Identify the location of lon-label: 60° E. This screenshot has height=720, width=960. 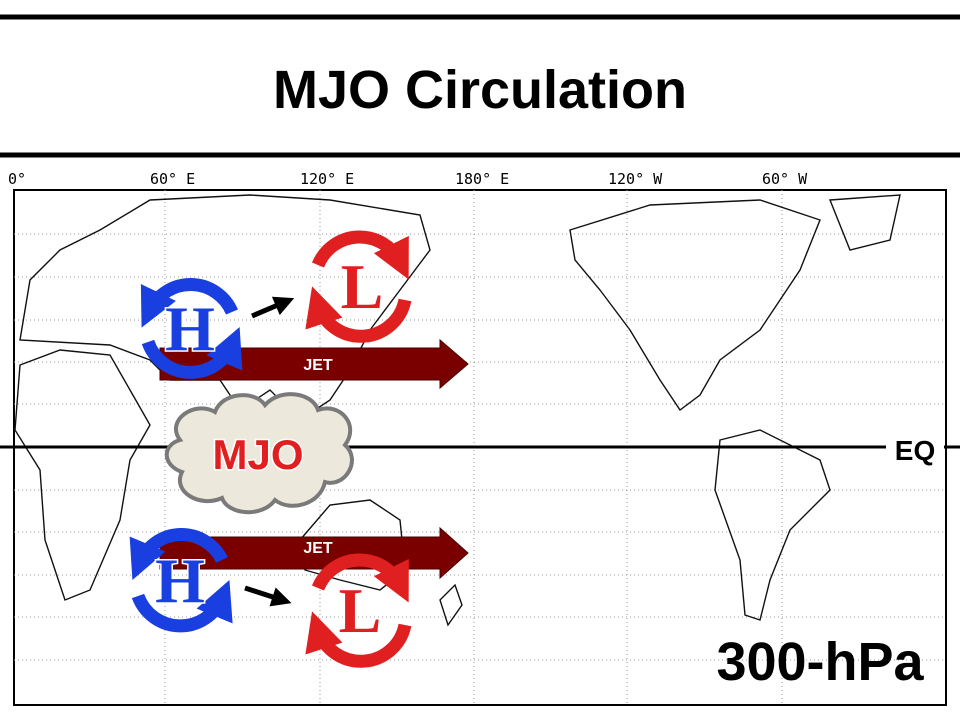
(172, 179).